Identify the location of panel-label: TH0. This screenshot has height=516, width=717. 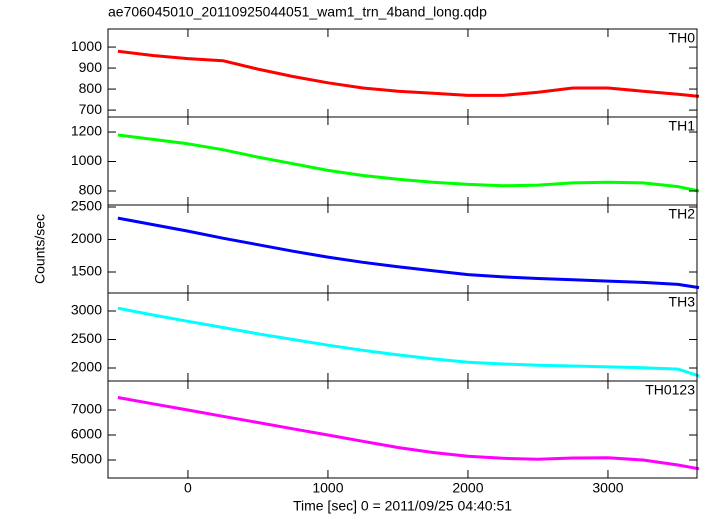
(682, 38).